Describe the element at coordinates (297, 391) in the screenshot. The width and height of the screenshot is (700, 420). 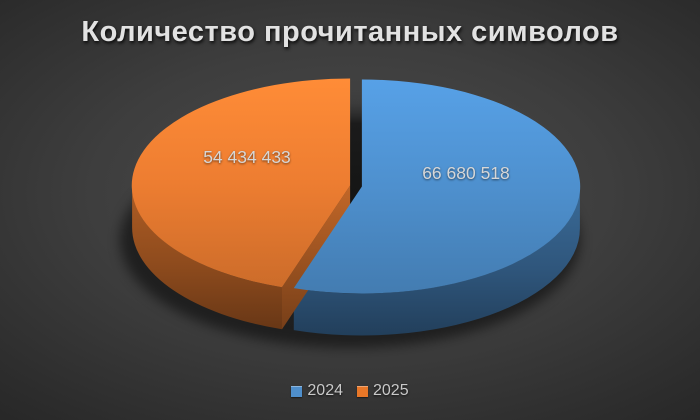
I see `legend-swatch-2024` at that location.